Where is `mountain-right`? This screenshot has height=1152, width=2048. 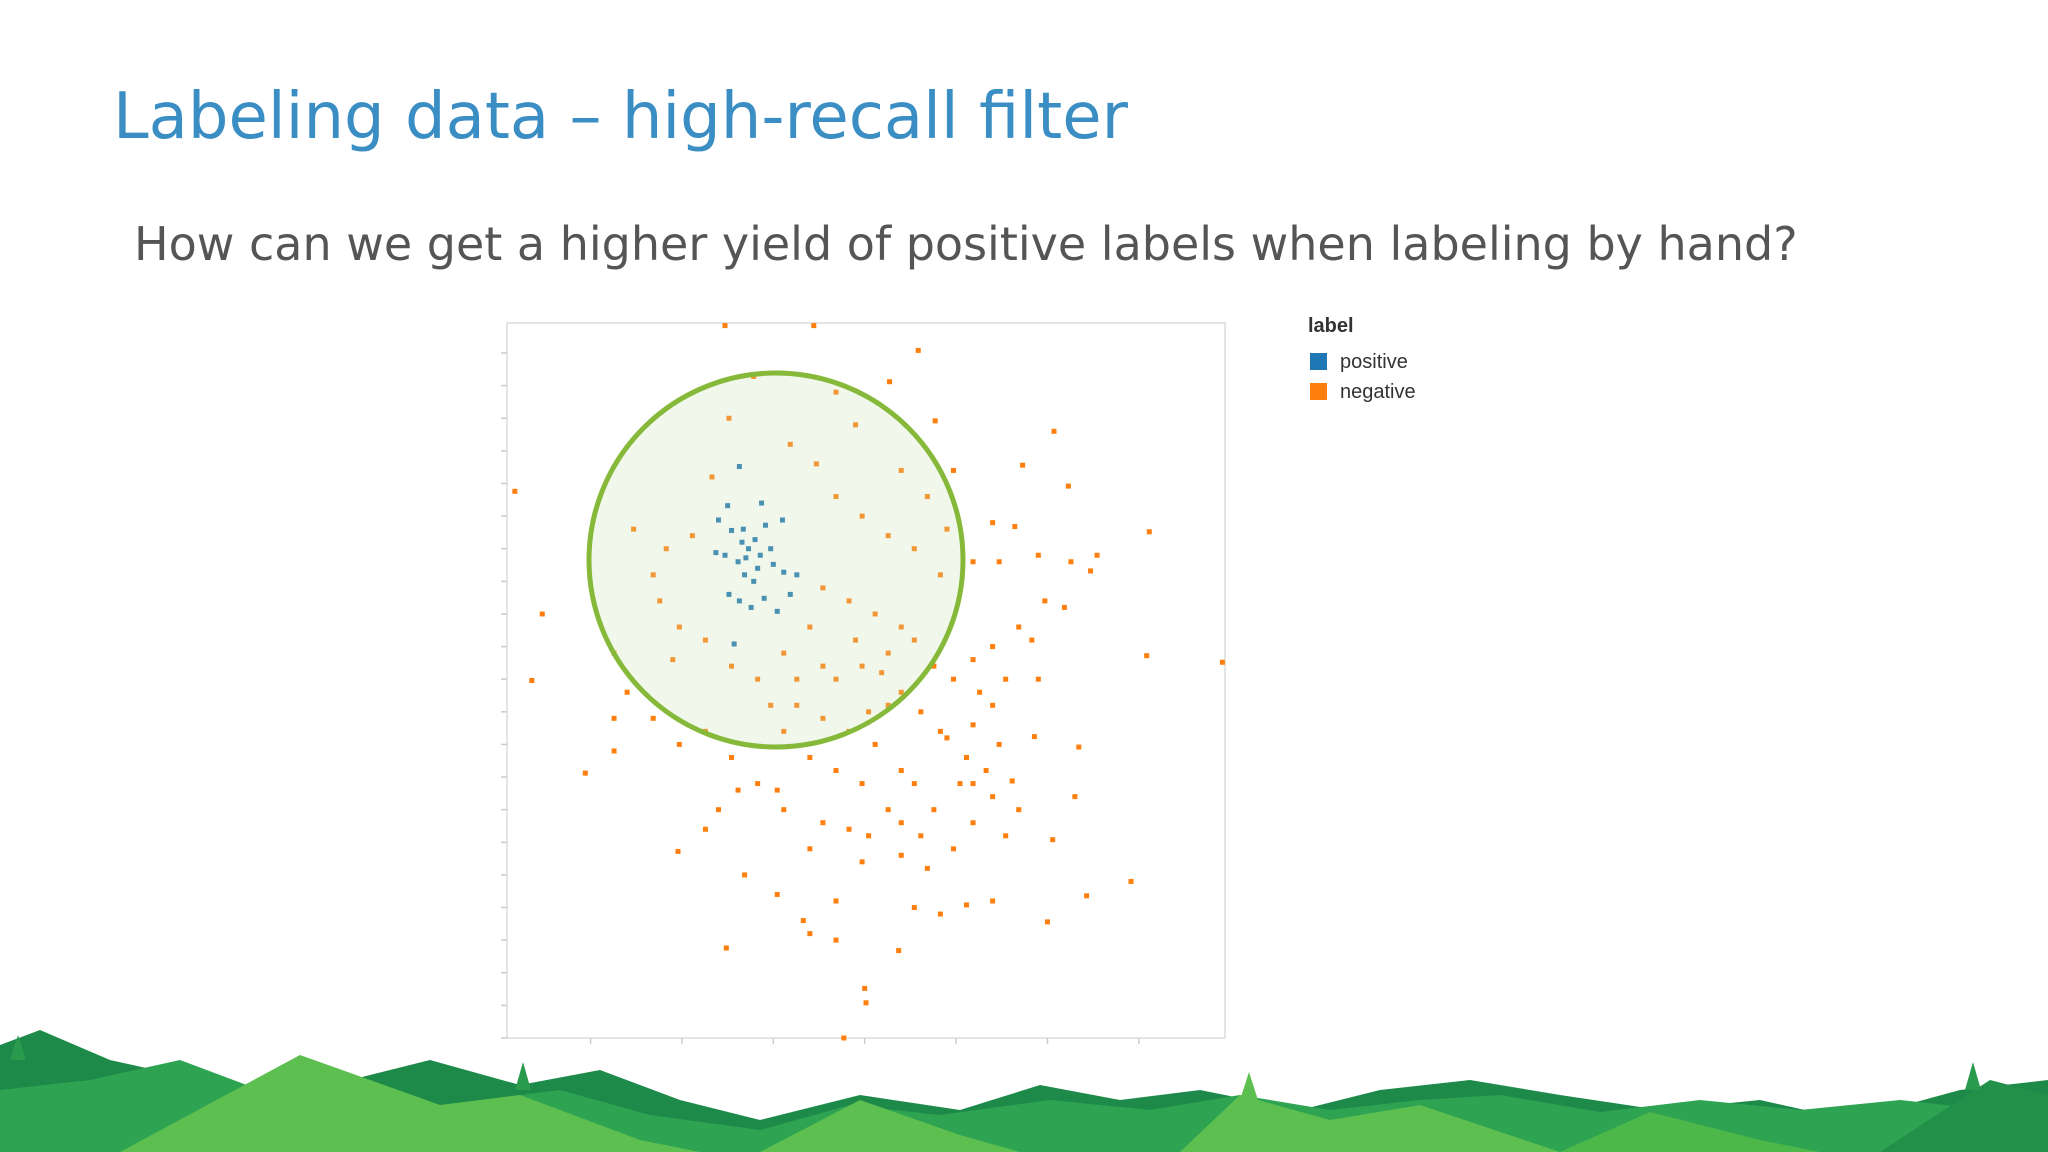
mountain-right is located at coordinates (1964, 1116).